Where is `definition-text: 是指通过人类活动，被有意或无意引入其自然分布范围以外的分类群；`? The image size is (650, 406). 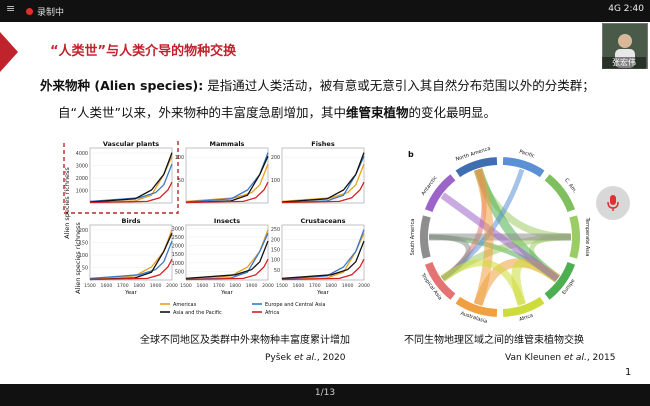 definition-text: 是指通过人类活动，被有意或无意引入其自然分布范围以外的分类群； is located at coordinates (399, 85).